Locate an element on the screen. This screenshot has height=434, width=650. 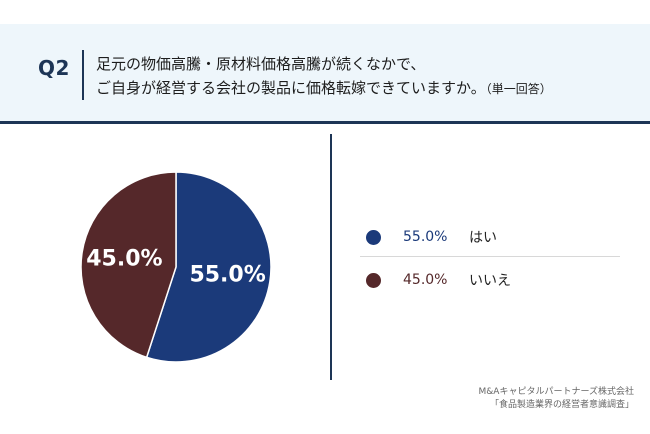
question-note: （単一回答） is located at coordinates (518, 89).